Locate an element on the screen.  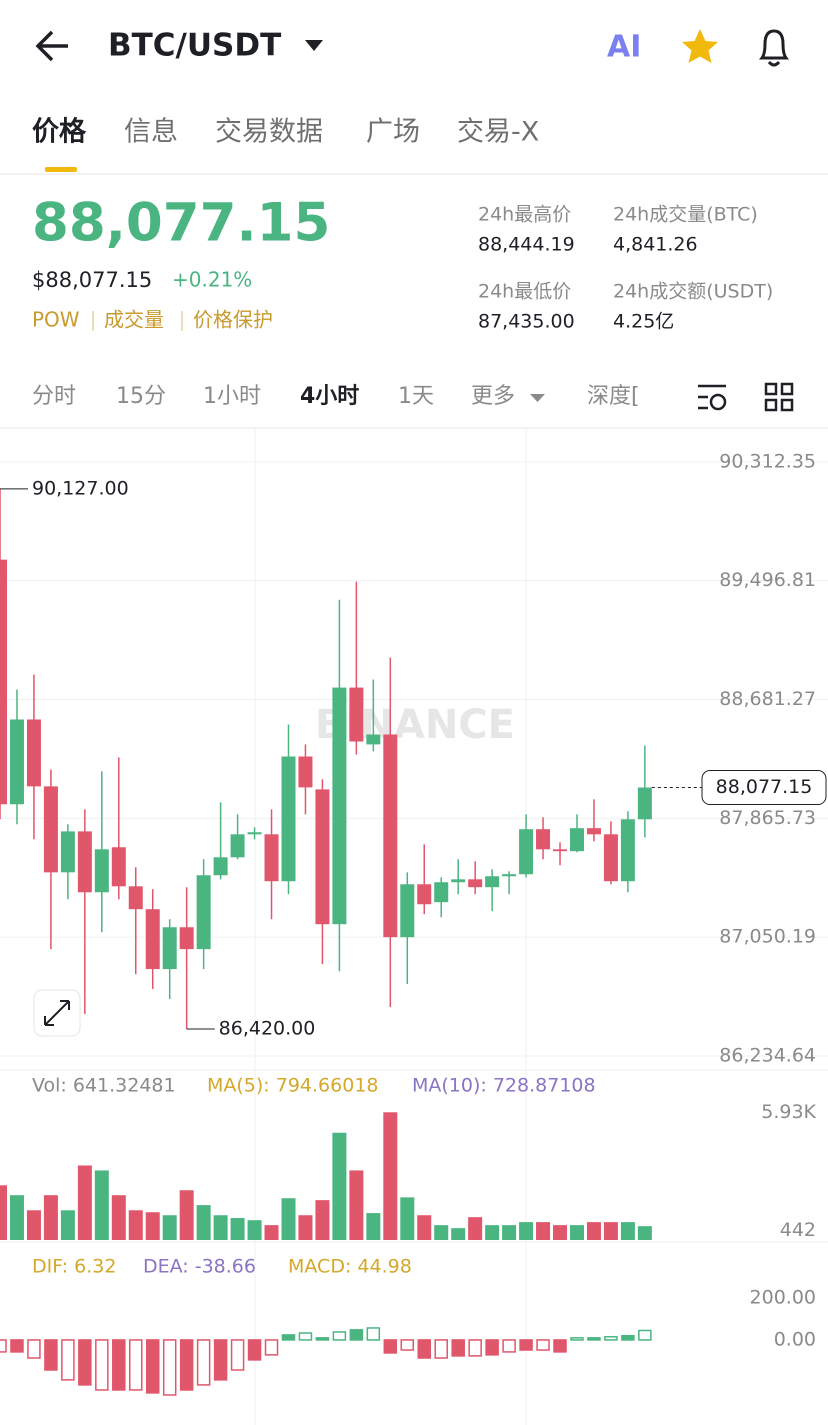
interval: 1小时 is located at coordinates (232, 396).